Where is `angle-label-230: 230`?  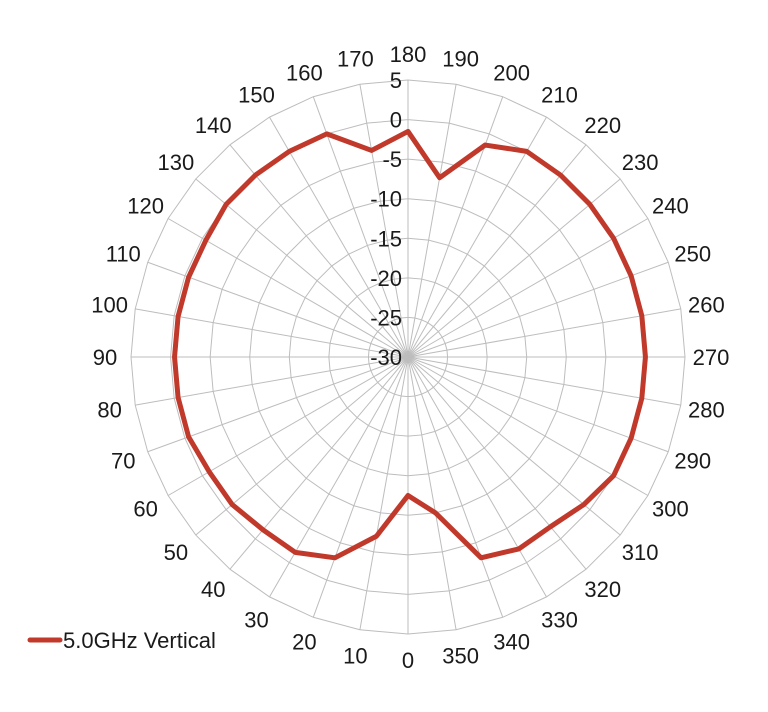
angle-label-230: 230 is located at coordinates (640, 162).